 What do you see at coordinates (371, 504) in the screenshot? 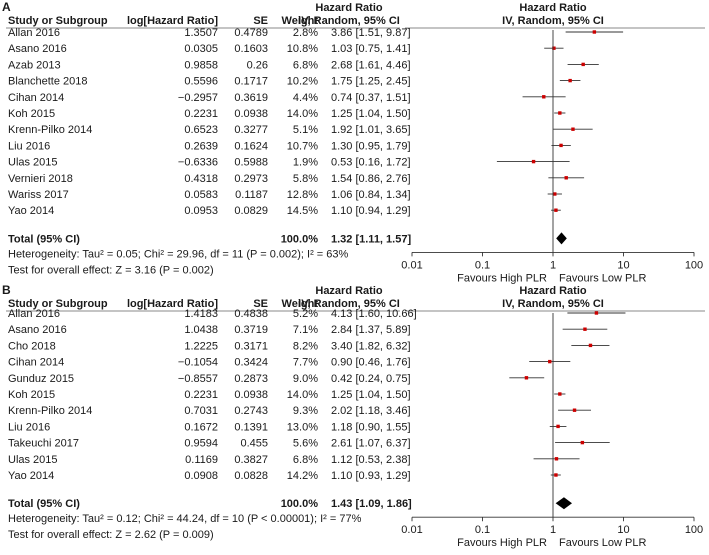
I see `total-ci-text: 1.43 [1.09, 1.86]` at bounding box center [371, 504].